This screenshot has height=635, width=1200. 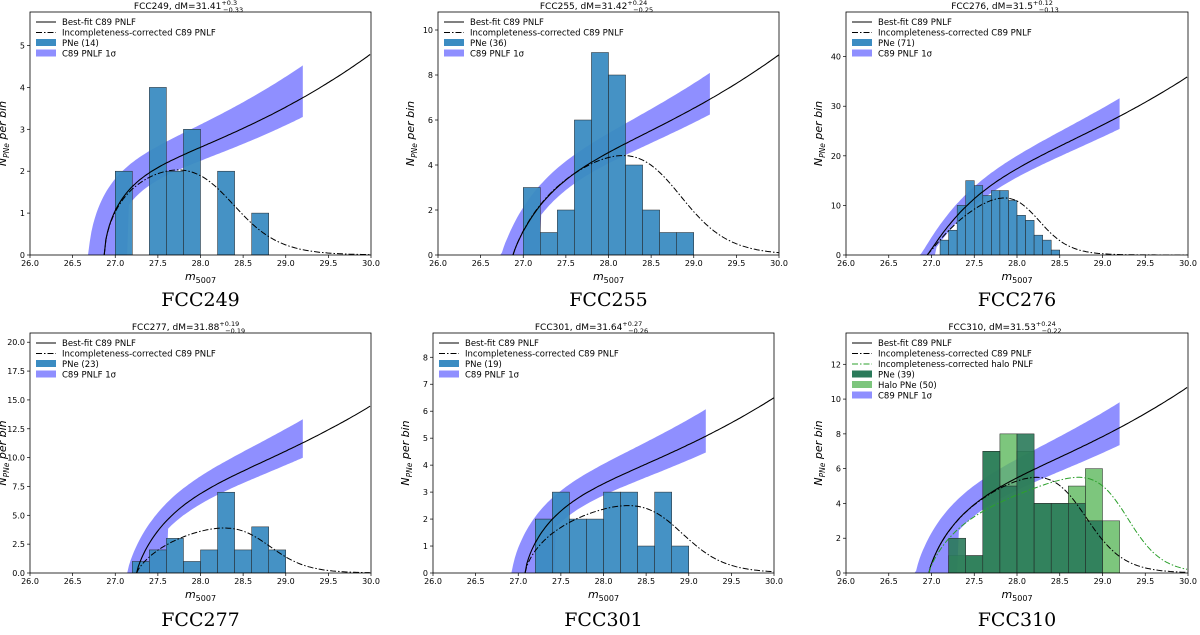 I want to click on legend-halo-pne-swatch, so click(x=862, y=384).